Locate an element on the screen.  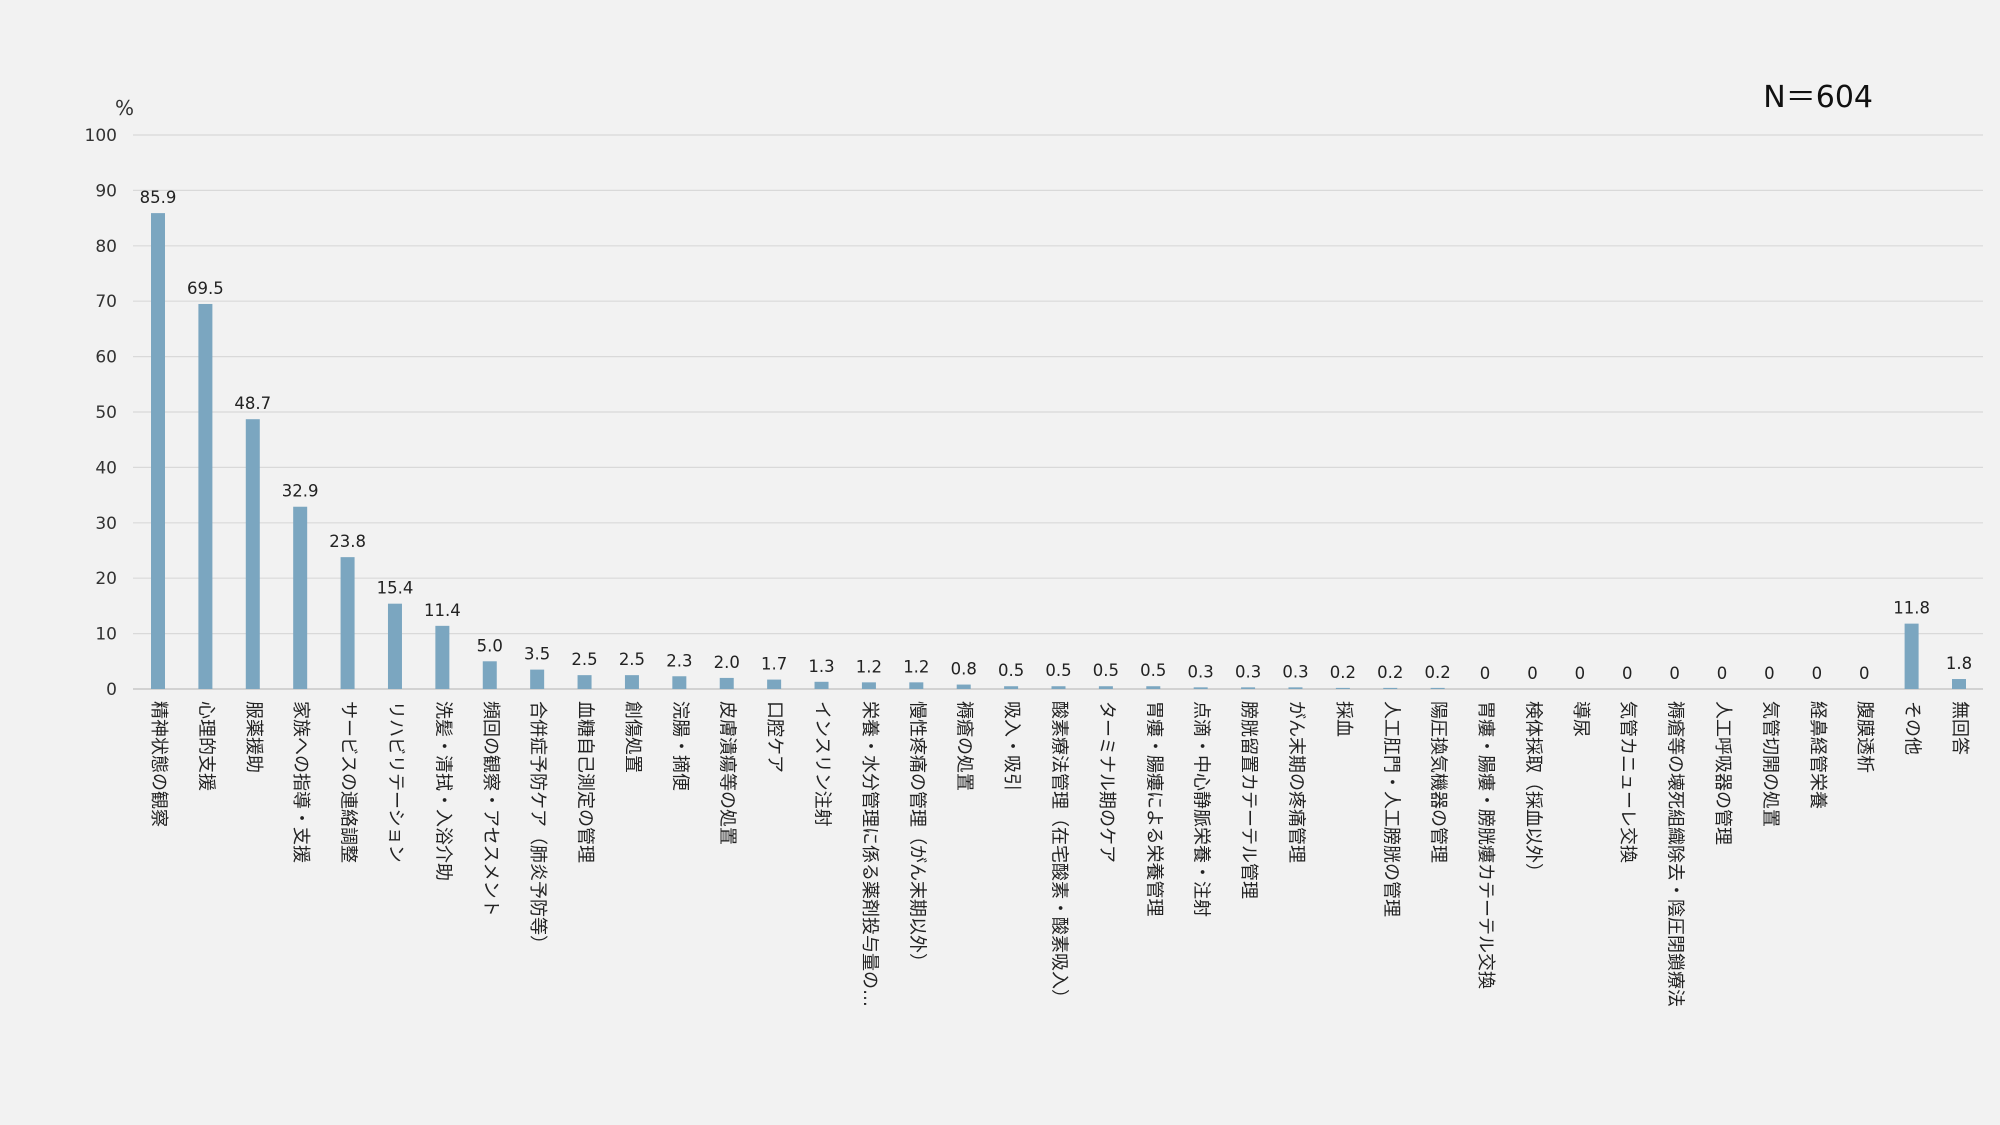
category-label: がん末期の疼痛管理 is located at coordinates (1295, 782).